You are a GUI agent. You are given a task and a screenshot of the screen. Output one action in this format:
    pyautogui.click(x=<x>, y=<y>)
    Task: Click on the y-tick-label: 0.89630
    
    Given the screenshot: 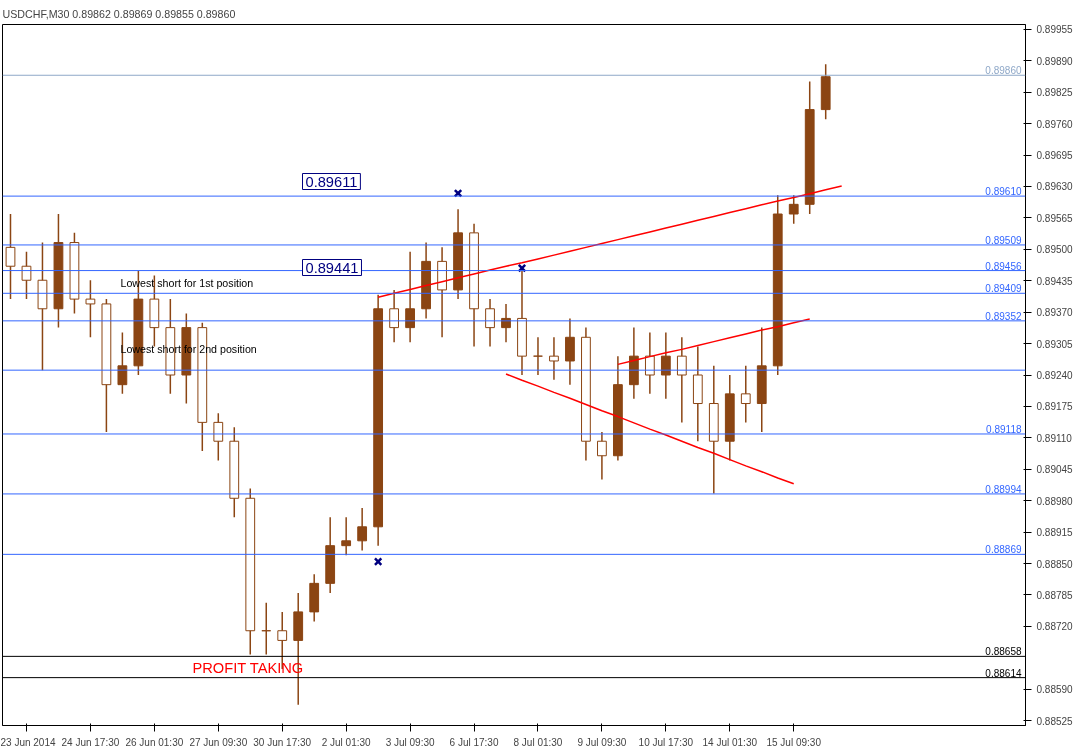 What is the action you would take?
    pyautogui.click(x=1055, y=187)
    